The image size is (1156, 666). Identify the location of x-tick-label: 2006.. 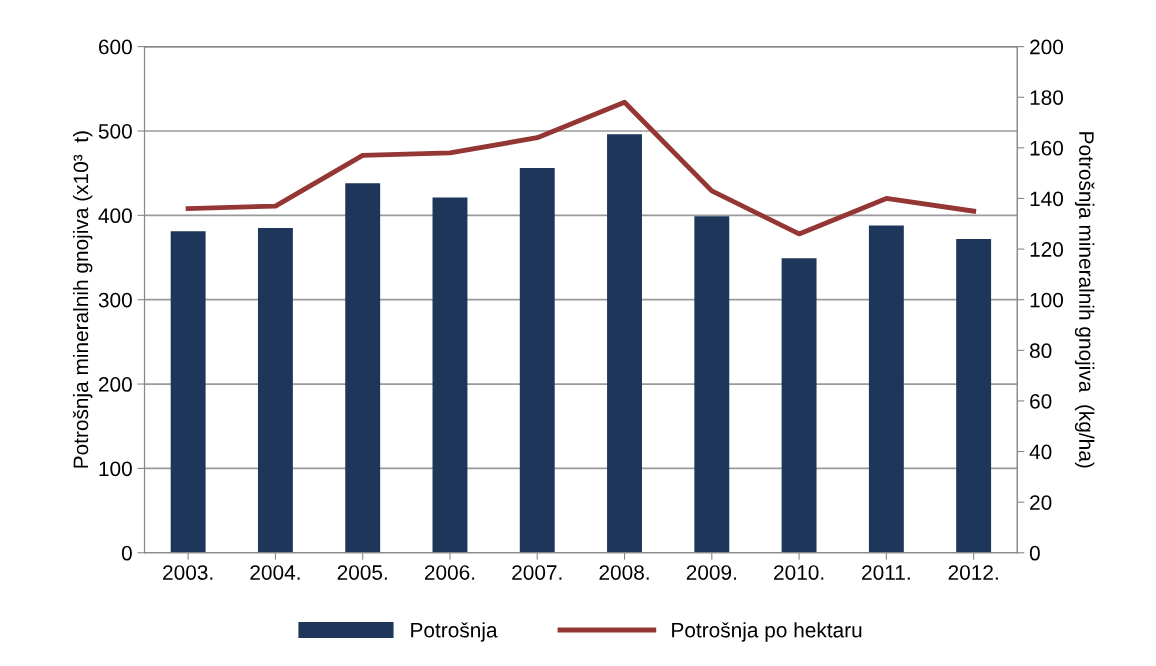
(449, 572).